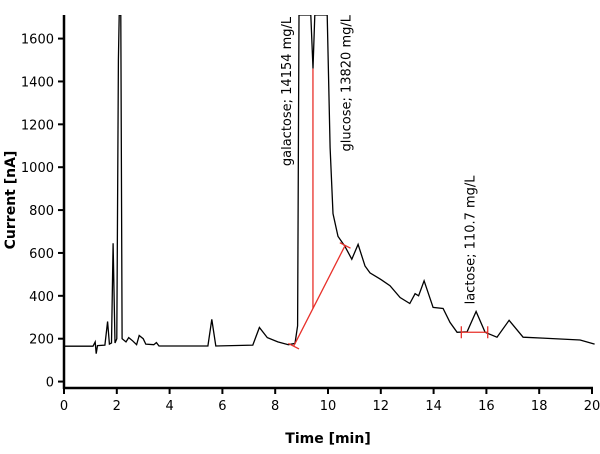 This screenshot has width=600, height=454. Describe the element at coordinates (433, 406) in the screenshot. I see `x-tick-label: 14` at that location.